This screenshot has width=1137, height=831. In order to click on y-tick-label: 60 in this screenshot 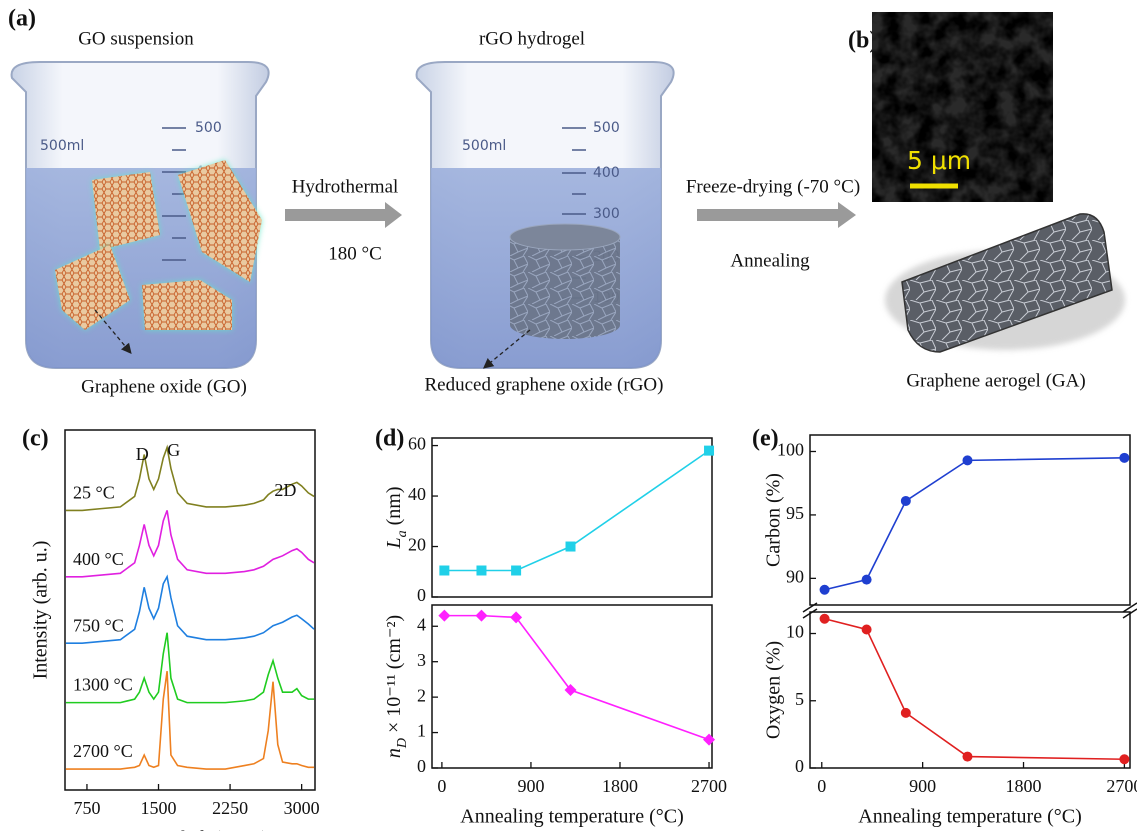, I will do `click(417, 444)`.